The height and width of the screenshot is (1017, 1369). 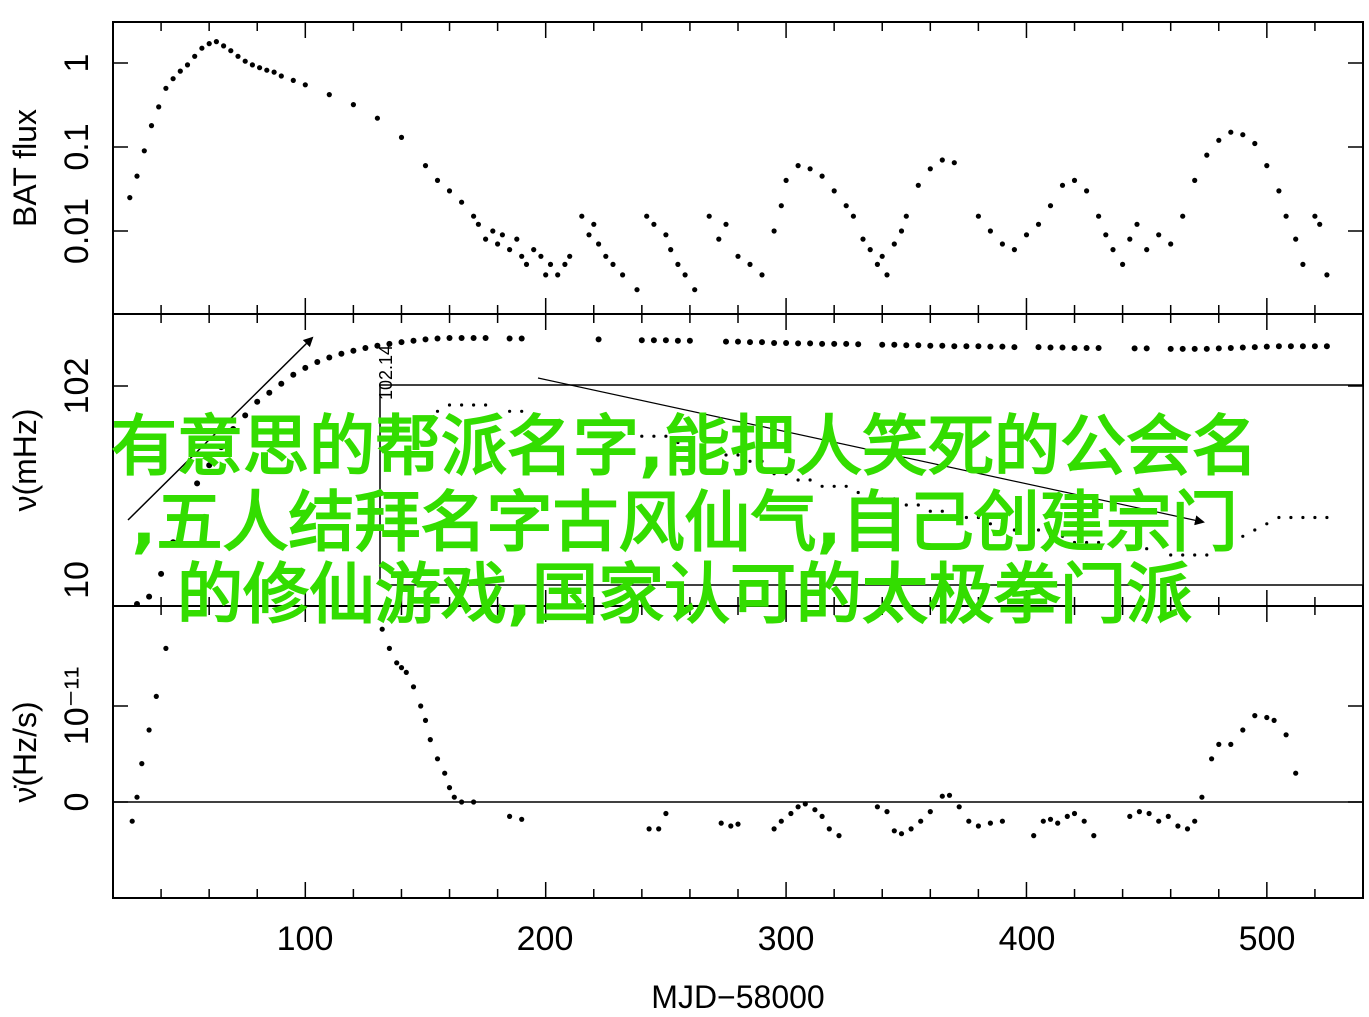 What do you see at coordinates (25, 459) in the screenshot?
I see `ylabel-frequency: ν(mHz)` at bounding box center [25, 459].